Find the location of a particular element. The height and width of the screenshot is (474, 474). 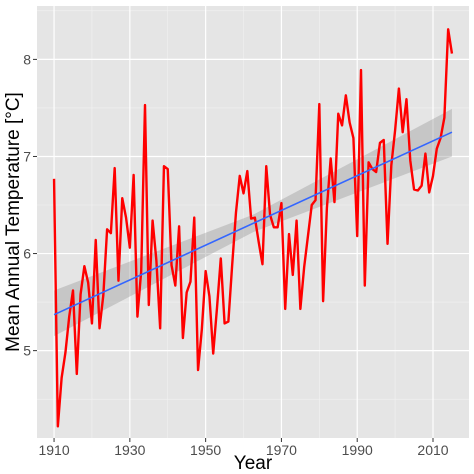

y-tick-label: 5 is located at coordinates (27, 351).